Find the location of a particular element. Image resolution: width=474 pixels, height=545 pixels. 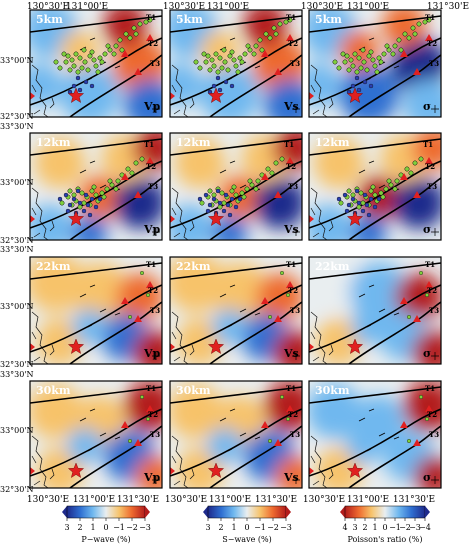

colorbar-tick-label: −1 is located at coordinates (395, 527).